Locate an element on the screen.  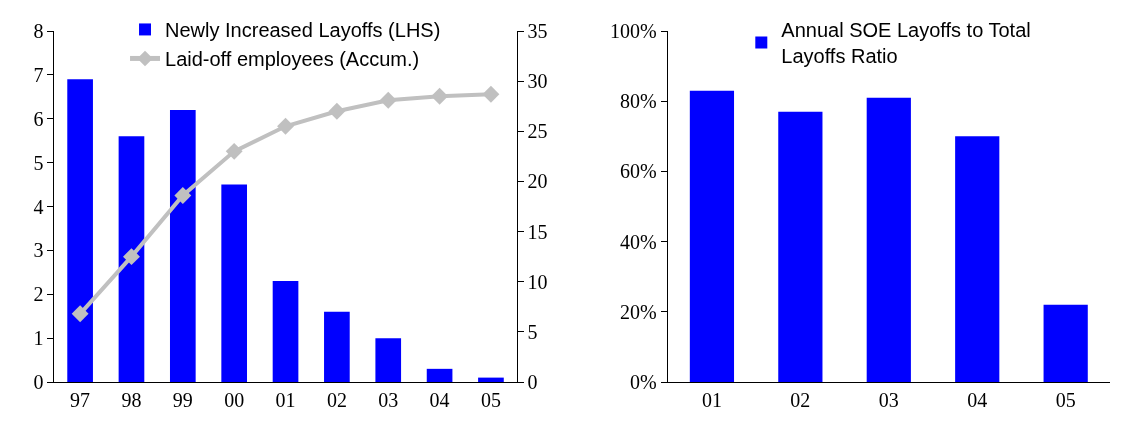
x-tick-label: 98 is located at coordinates (131, 400).